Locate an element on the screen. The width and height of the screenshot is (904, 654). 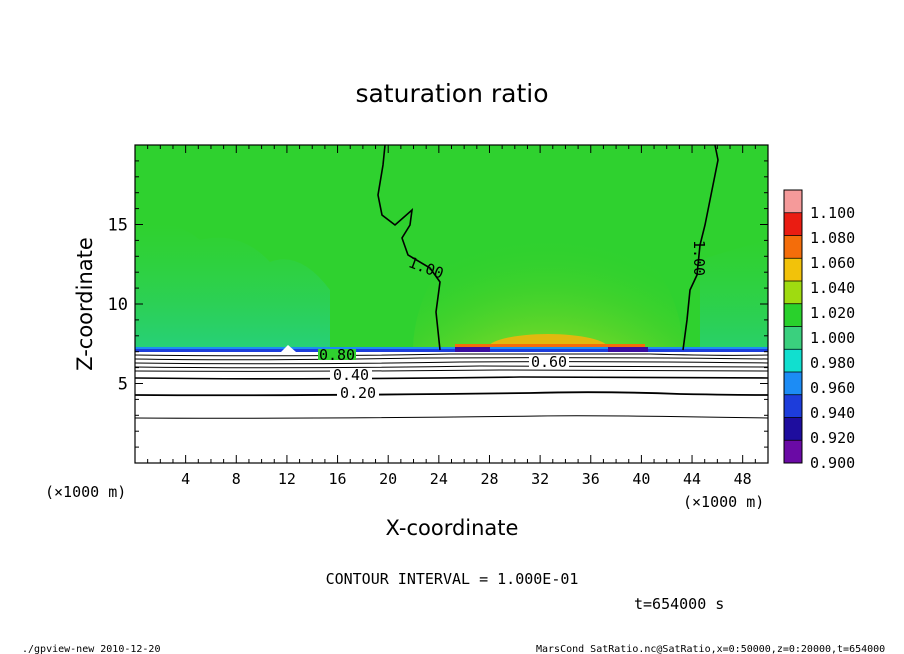
footer-left: ./gpview-new 2010-12-20 is located at coordinates (91, 649).